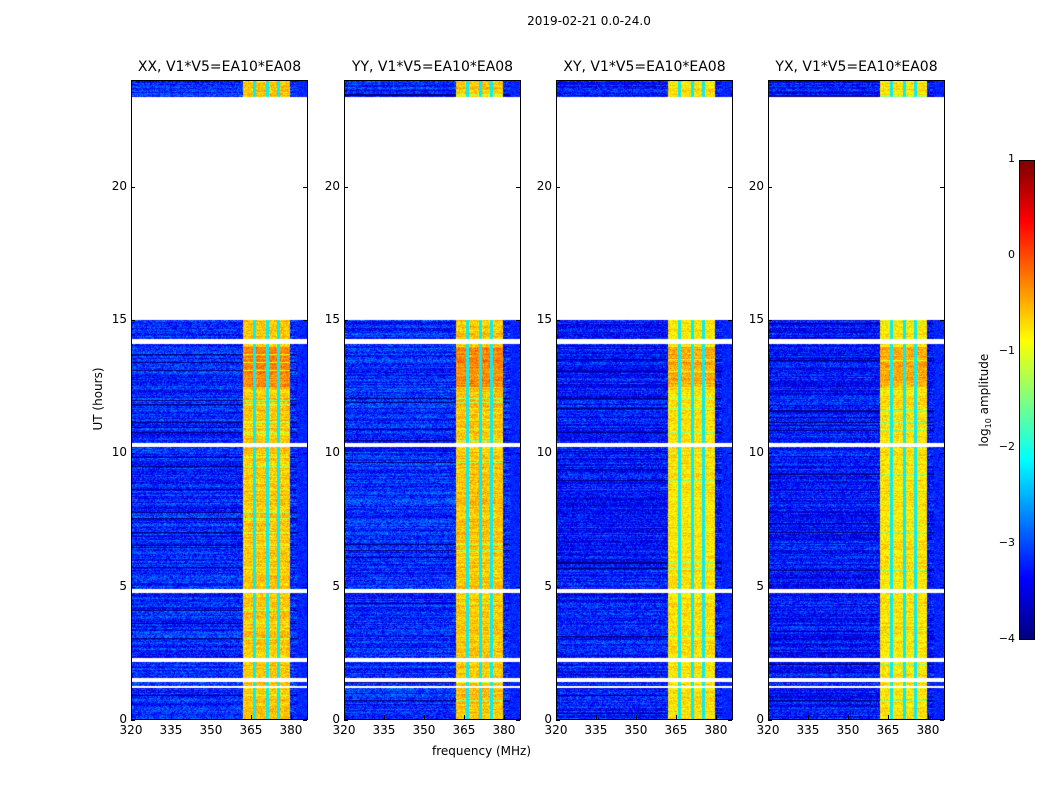 The image size is (1050, 800). I want to click on panel-title: YY, V1*V5=EA10*EA08, so click(432, 67).